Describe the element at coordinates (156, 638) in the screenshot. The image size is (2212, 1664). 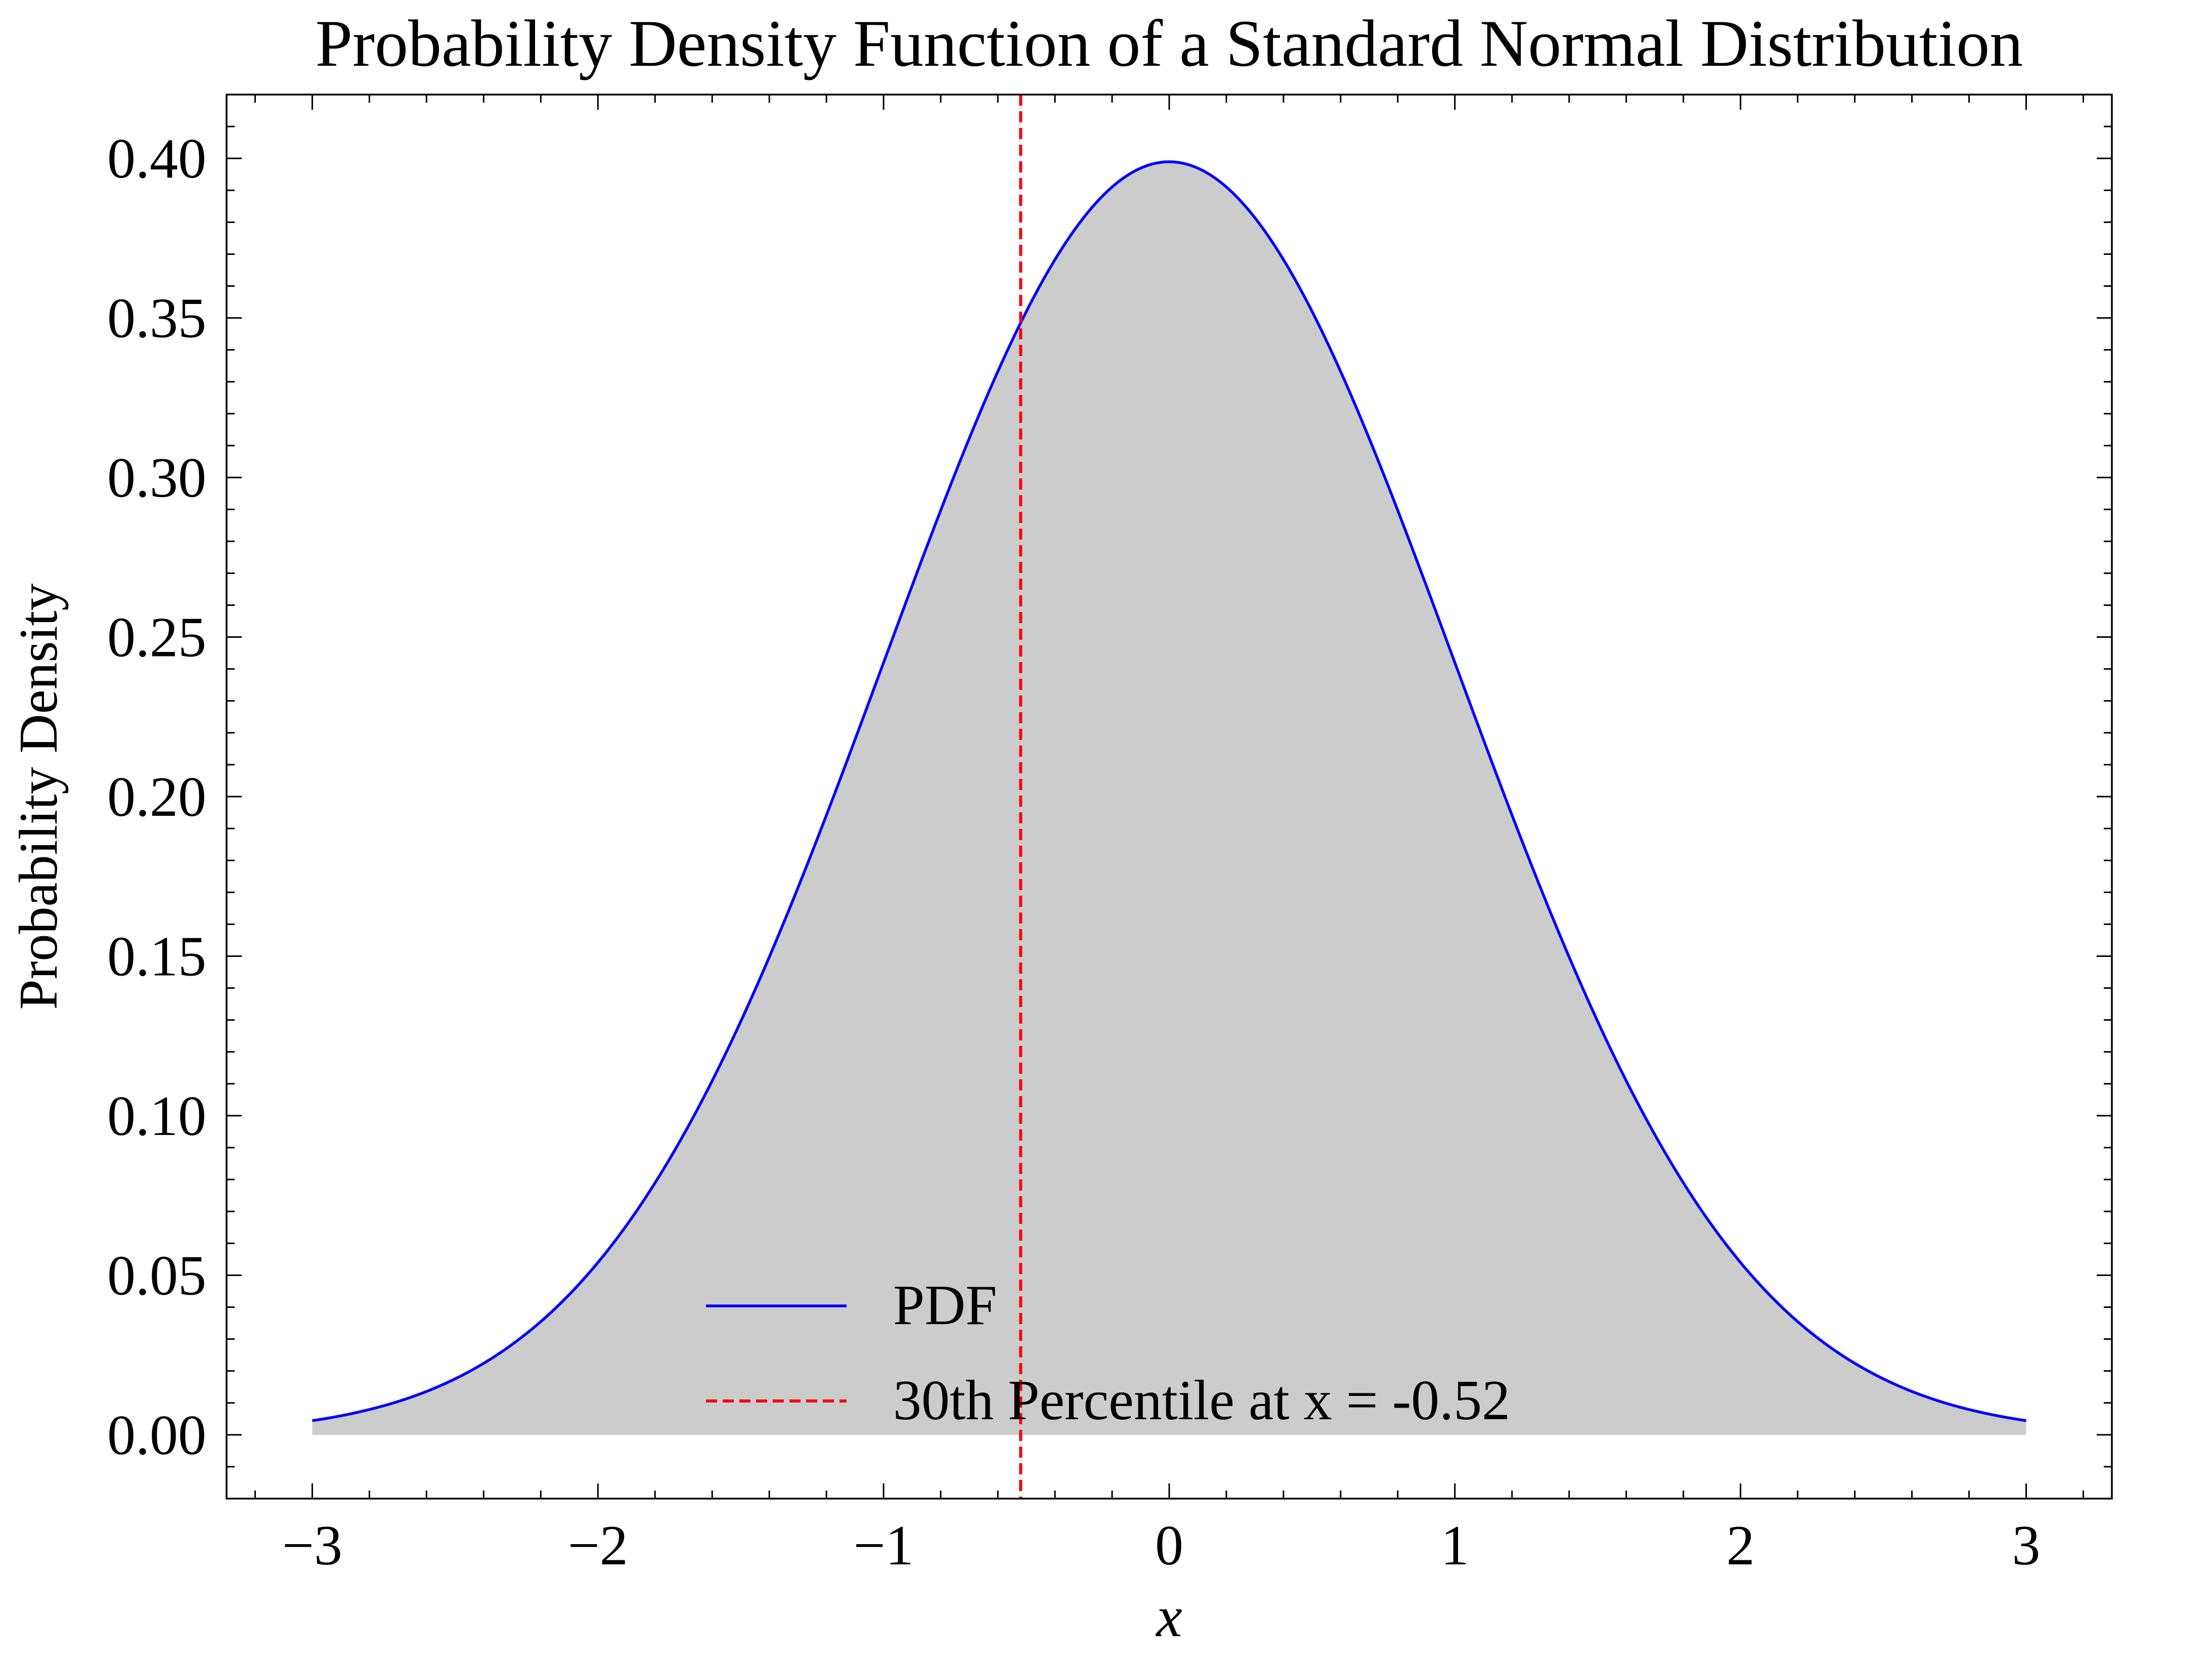
I see `y-tick-label: 0.25` at that location.